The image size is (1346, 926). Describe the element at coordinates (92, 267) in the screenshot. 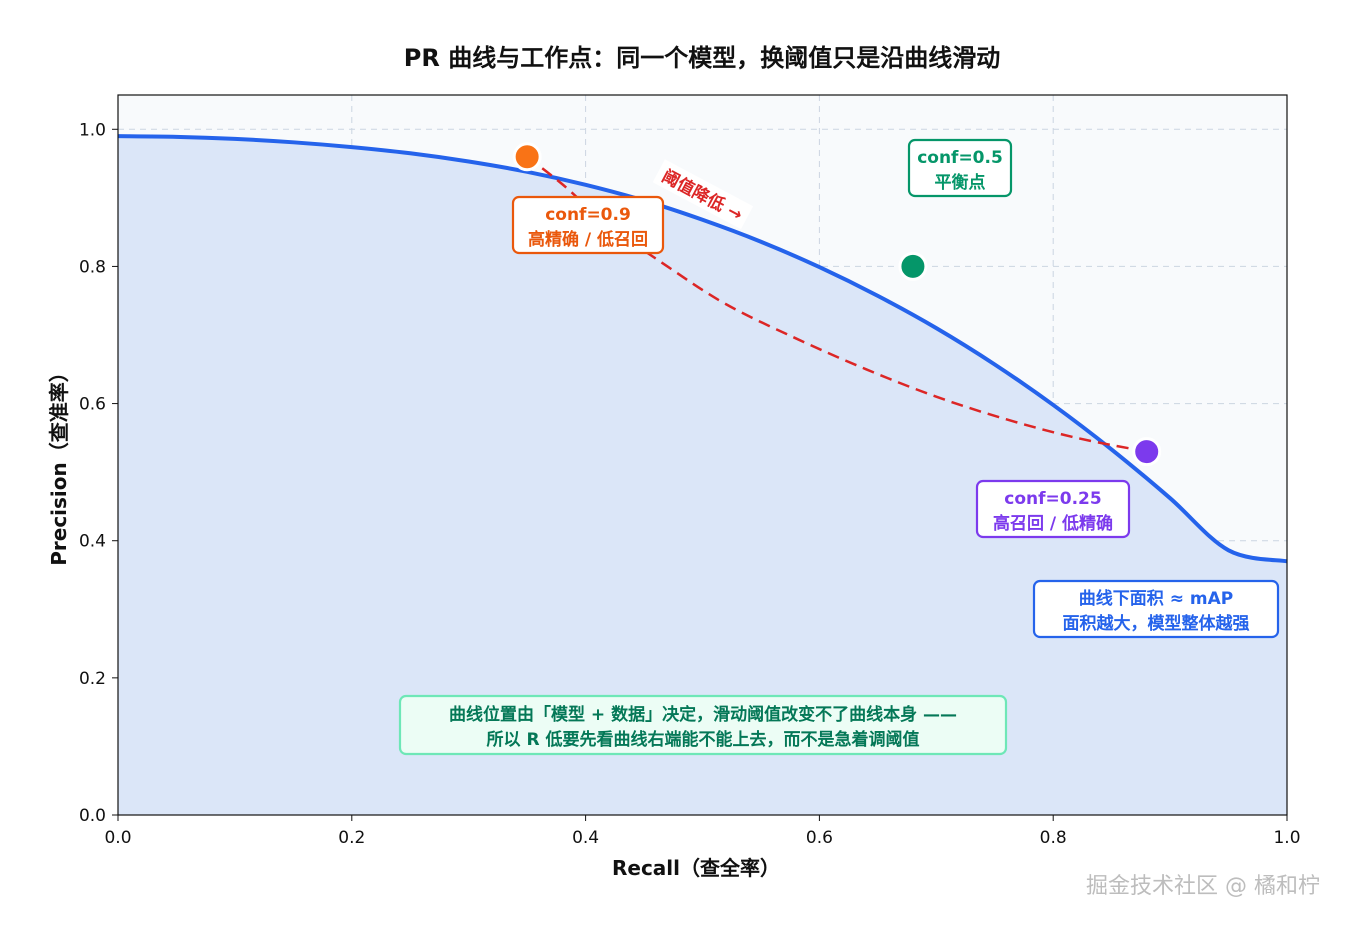

I see `y-tick-label: 0.8` at that location.